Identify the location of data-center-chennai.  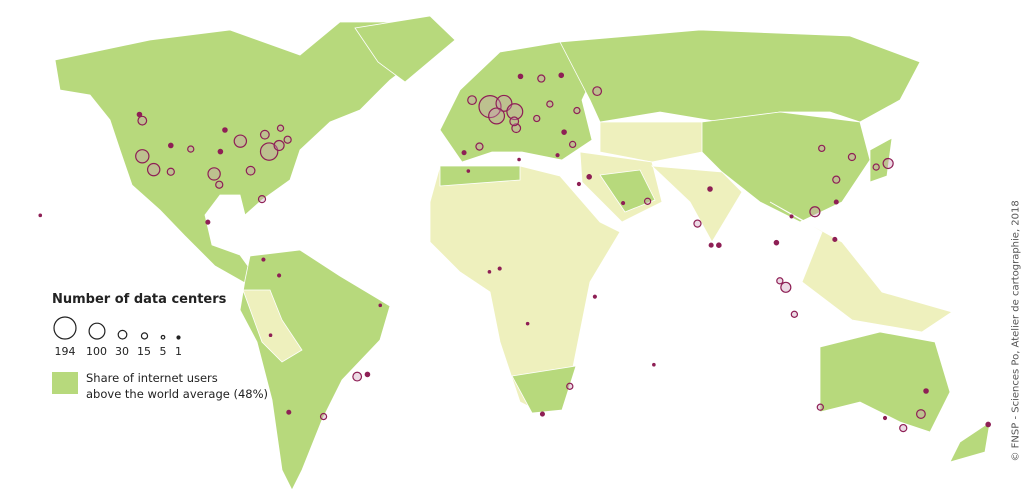
(719, 245).